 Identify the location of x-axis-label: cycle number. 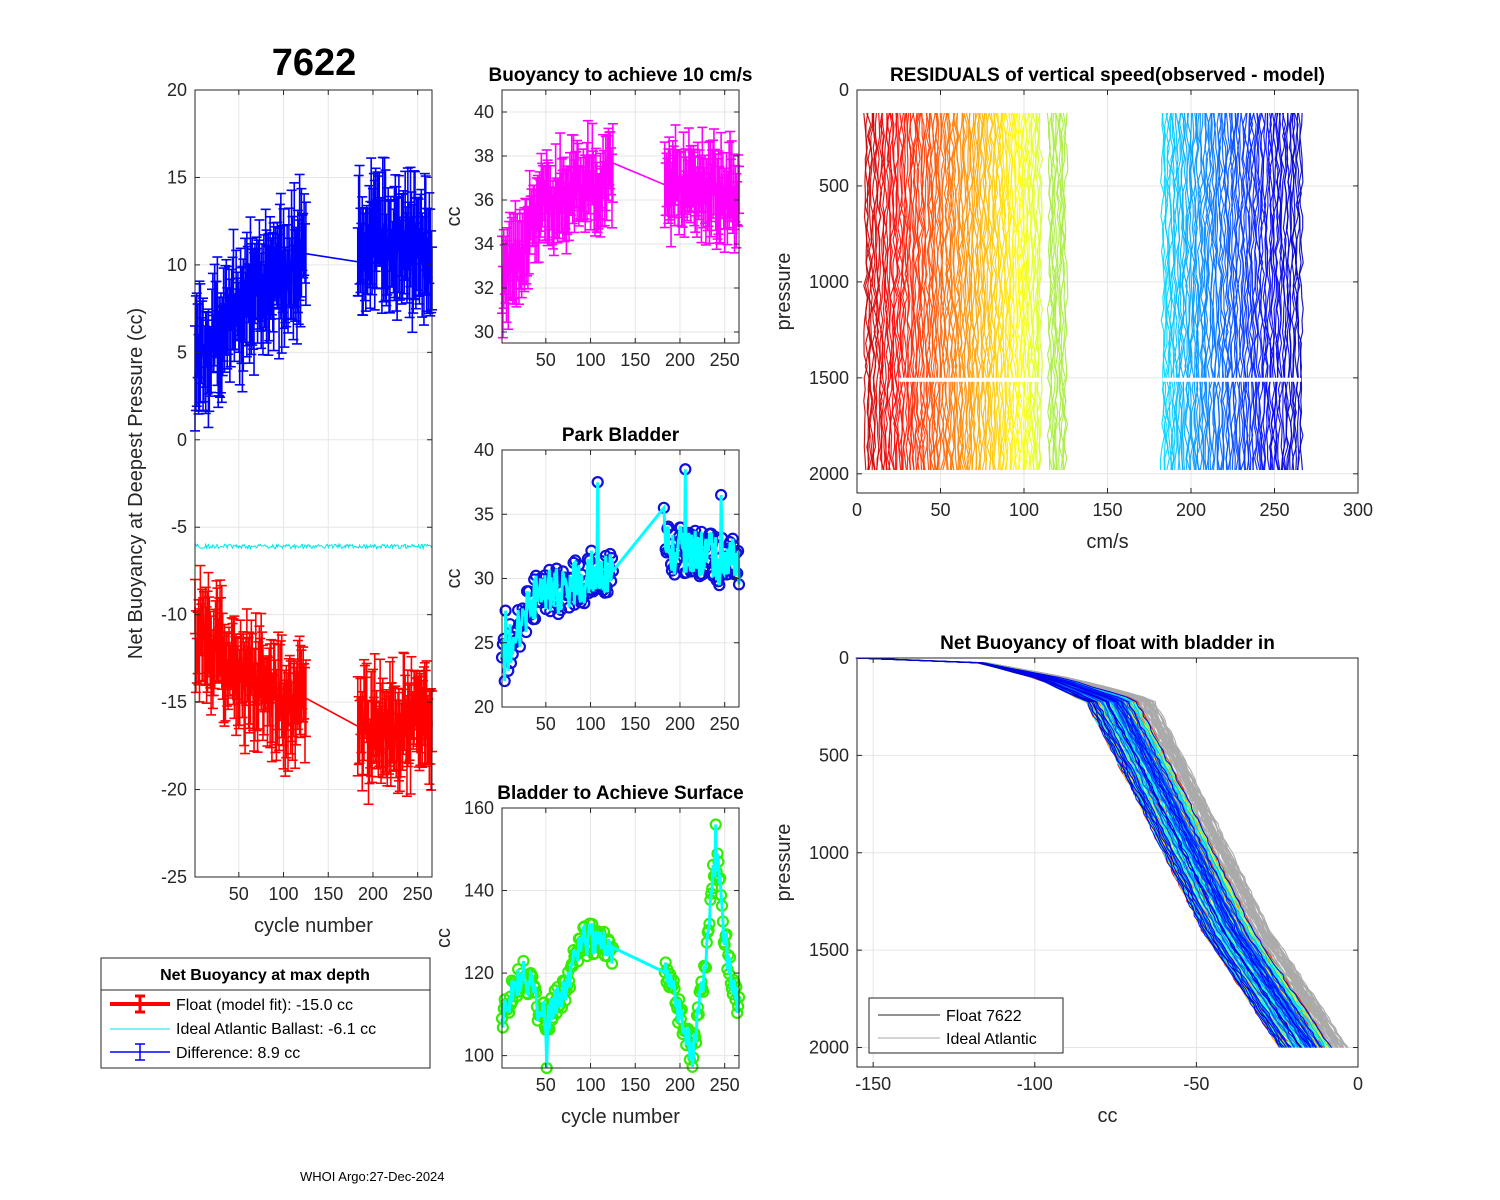
(313, 926).